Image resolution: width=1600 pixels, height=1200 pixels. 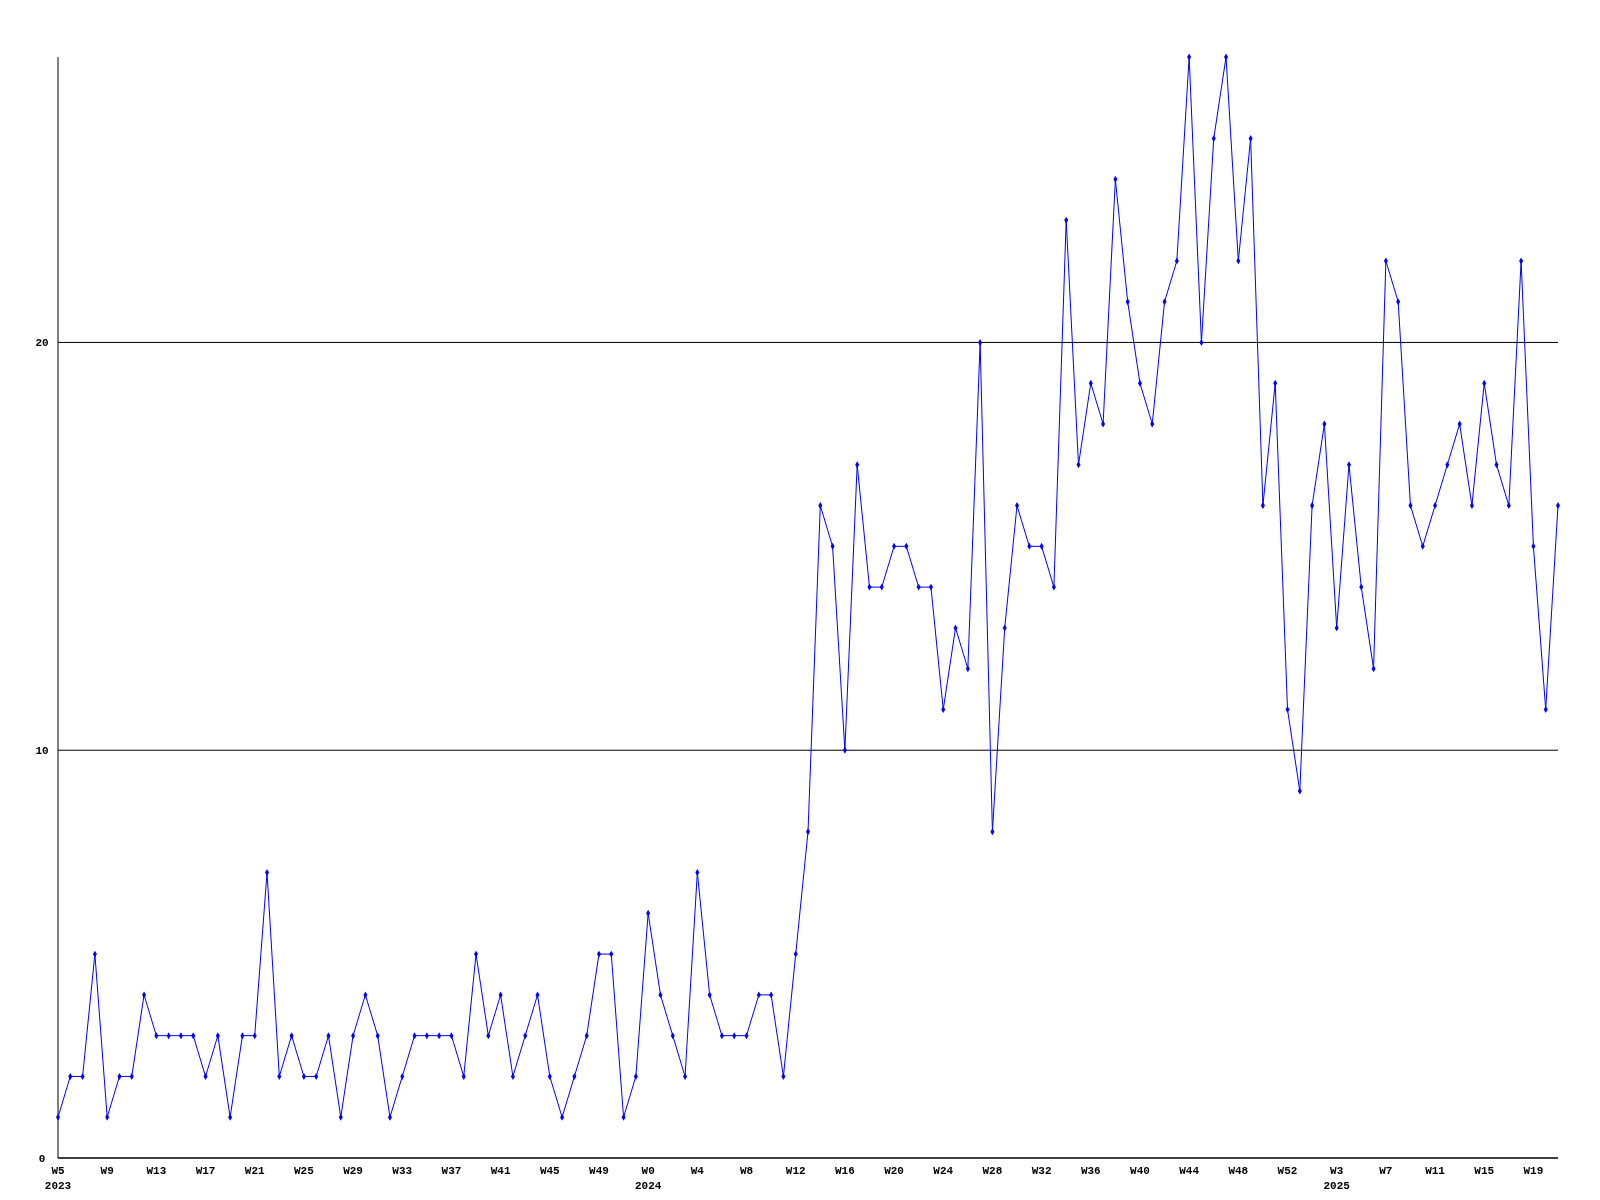 I want to click on x-tick-label: W52, so click(x=1287, y=1171).